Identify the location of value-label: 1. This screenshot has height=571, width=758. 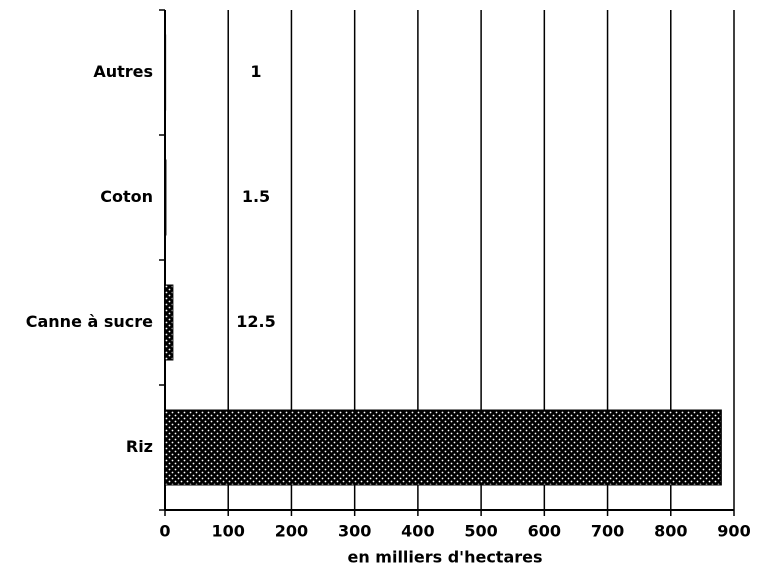
(255, 71).